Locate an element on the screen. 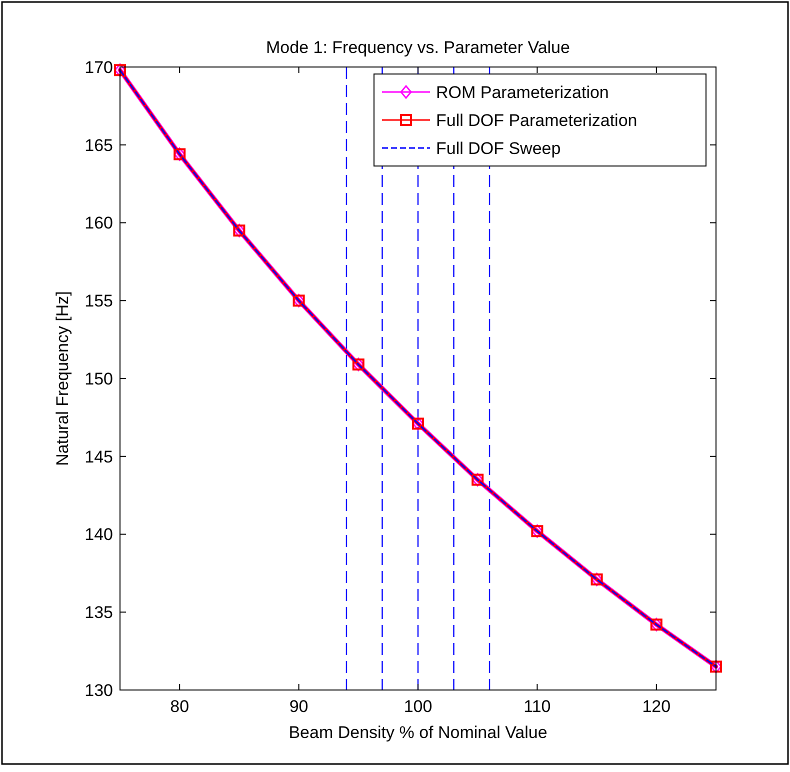 This screenshot has width=790, height=772. y-tick-label: 170 is located at coordinates (98, 67).